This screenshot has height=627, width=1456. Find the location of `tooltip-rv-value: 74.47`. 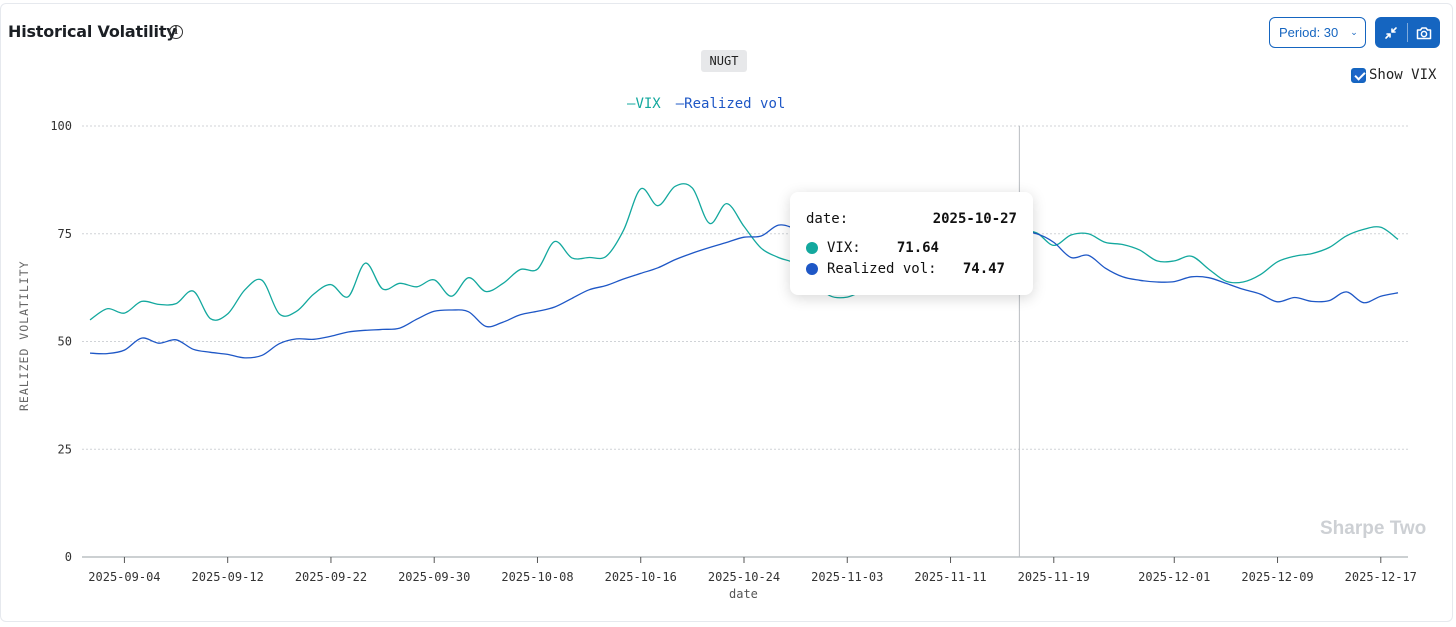

tooltip-rv-value: 74.47 is located at coordinates (983, 269).